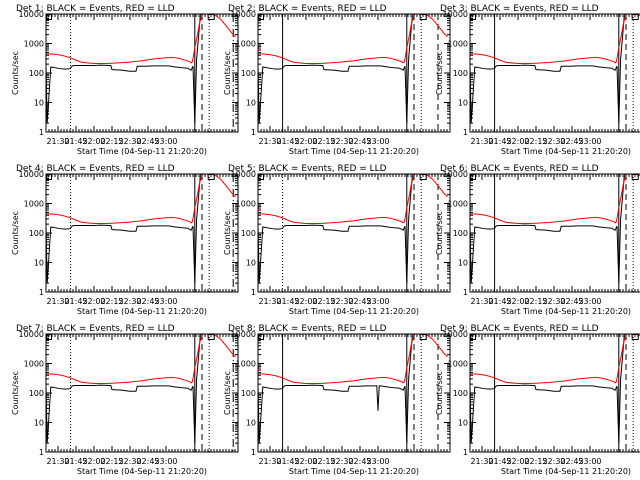  What do you see at coordinates (519, 169) in the screenshot?
I see `panel-title: Det 6: BLACK = Events, RED = LLD` at bounding box center [519, 169].